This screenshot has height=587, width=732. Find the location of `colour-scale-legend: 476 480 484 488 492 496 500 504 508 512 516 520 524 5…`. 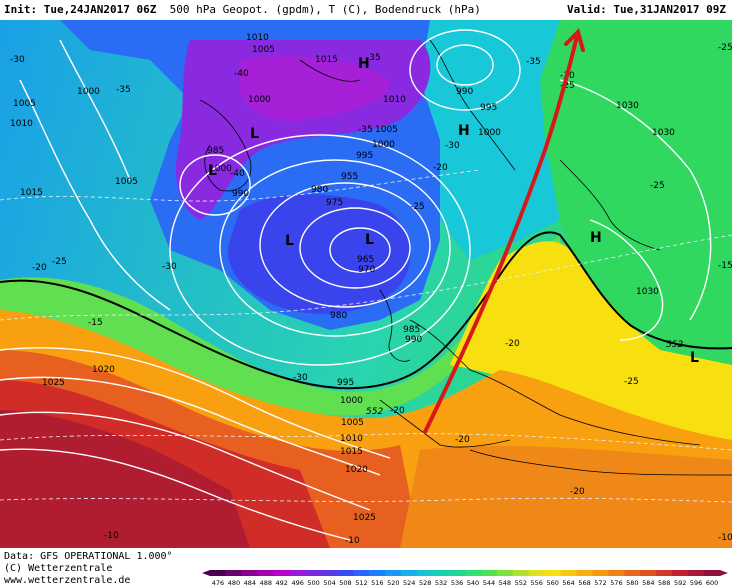

colour-scale-legend: 476 480 484 488 492 496 500 504 508 512 516 520 524 5… is located at coordinates (465, 578).